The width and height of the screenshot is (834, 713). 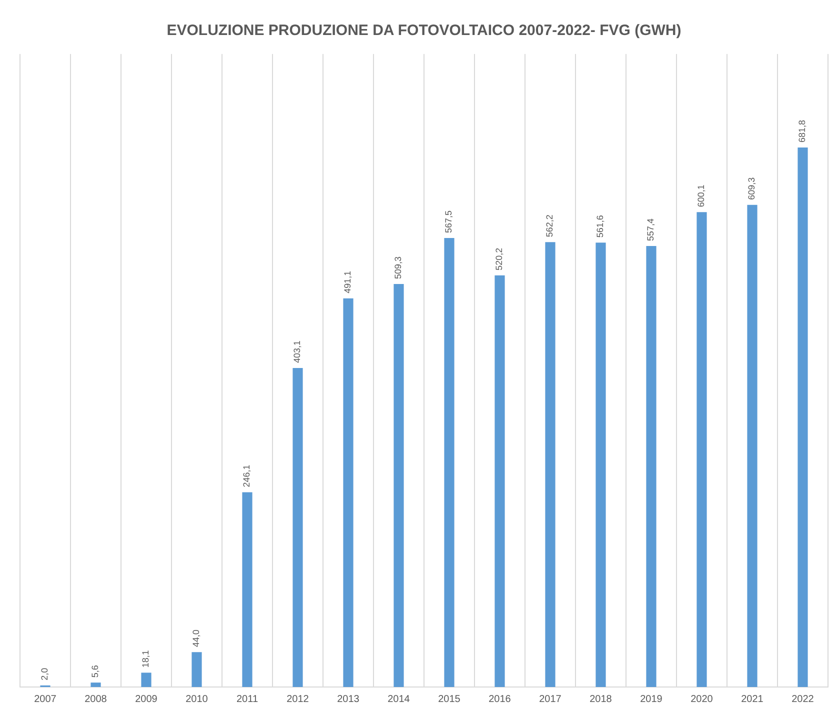 I want to click on data-label: 2,0, so click(x=45, y=674).